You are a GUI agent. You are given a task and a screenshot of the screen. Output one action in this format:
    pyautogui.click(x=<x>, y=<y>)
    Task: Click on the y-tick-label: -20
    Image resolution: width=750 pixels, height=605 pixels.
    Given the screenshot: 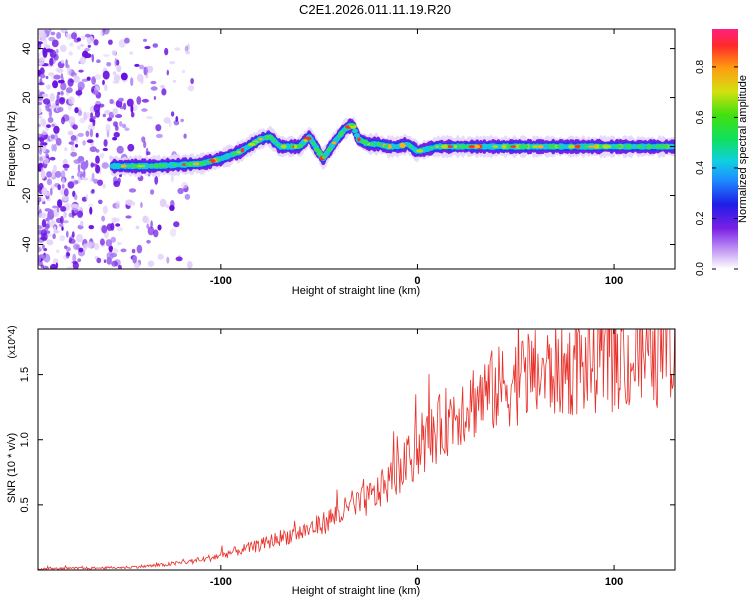 What is the action you would take?
    pyautogui.click(x=27, y=196)
    